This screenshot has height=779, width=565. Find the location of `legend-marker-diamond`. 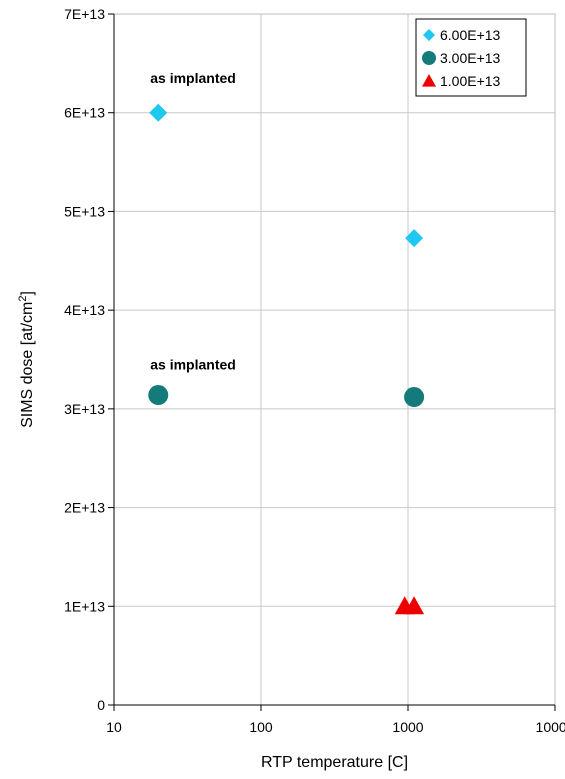

legend-marker-diamond is located at coordinates (429, 35).